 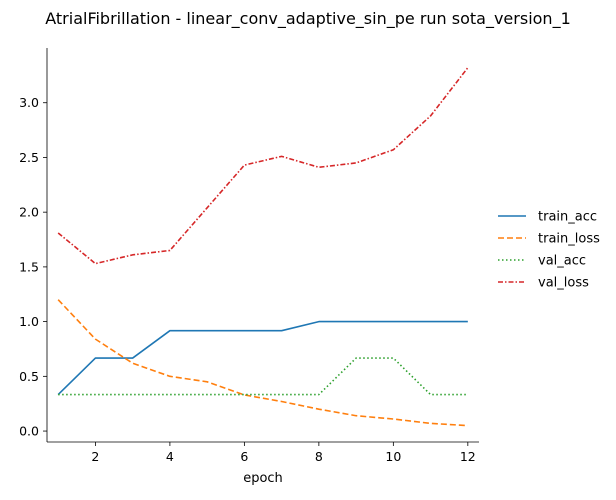 I want to click on x-tick-label: 4, so click(x=170, y=456).